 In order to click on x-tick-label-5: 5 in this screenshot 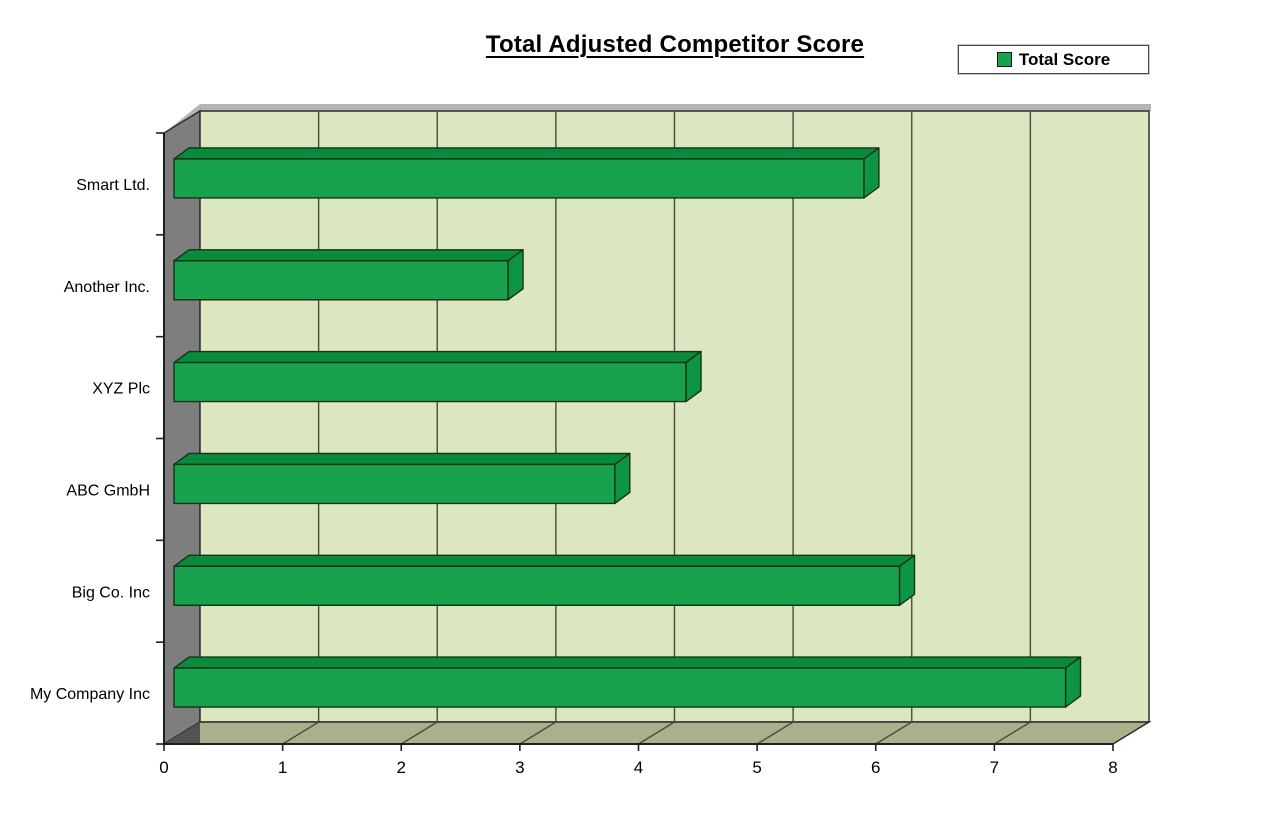, I will do `click(756, 767)`.